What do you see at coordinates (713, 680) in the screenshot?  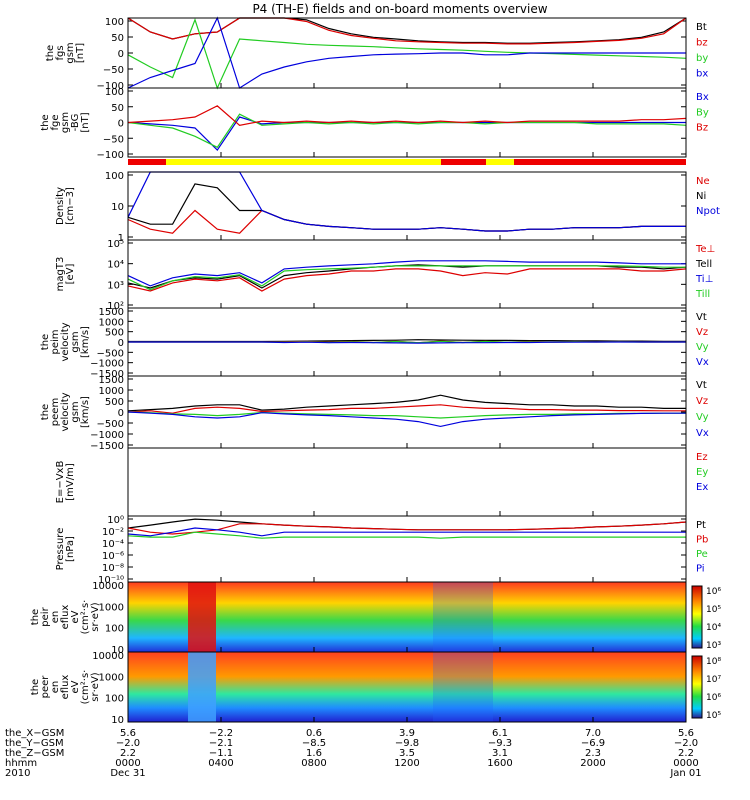 I see `colorbar-tick-label: 10⁷` at bounding box center [713, 680].